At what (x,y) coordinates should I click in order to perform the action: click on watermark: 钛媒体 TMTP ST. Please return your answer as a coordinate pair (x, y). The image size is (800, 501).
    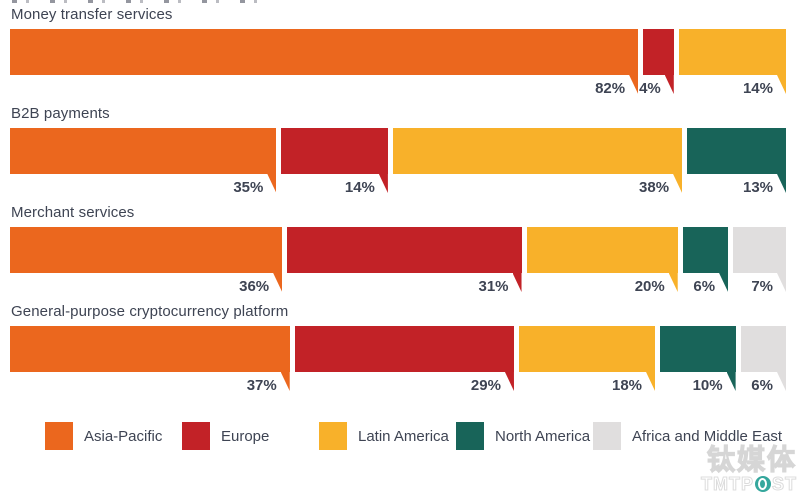
    Looking at the image, I should click on (748, 469).